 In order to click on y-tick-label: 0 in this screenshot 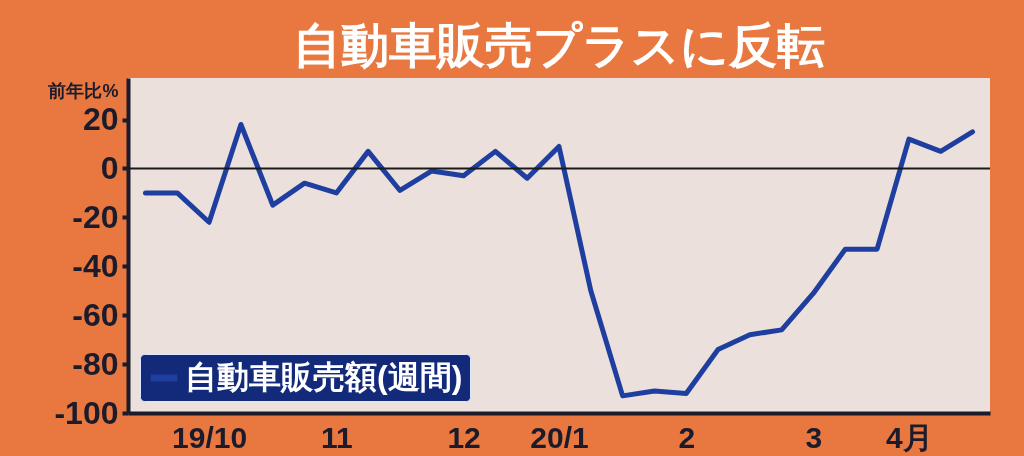, I will do `click(109, 167)`.